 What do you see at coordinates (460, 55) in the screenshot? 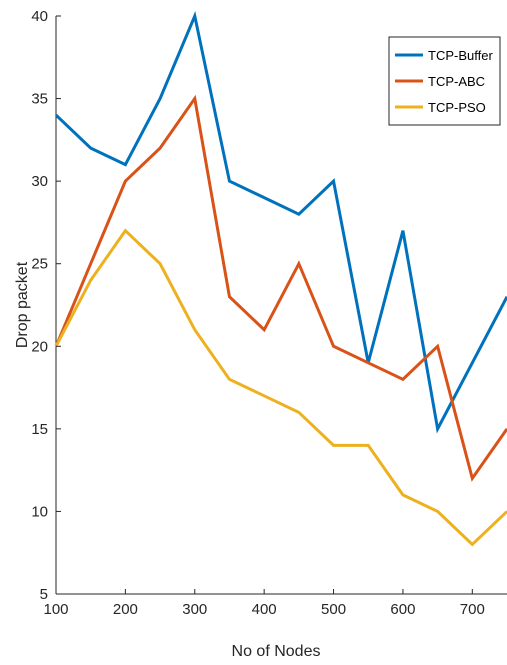
I see `legend-label: TCP-Buffer` at bounding box center [460, 55].